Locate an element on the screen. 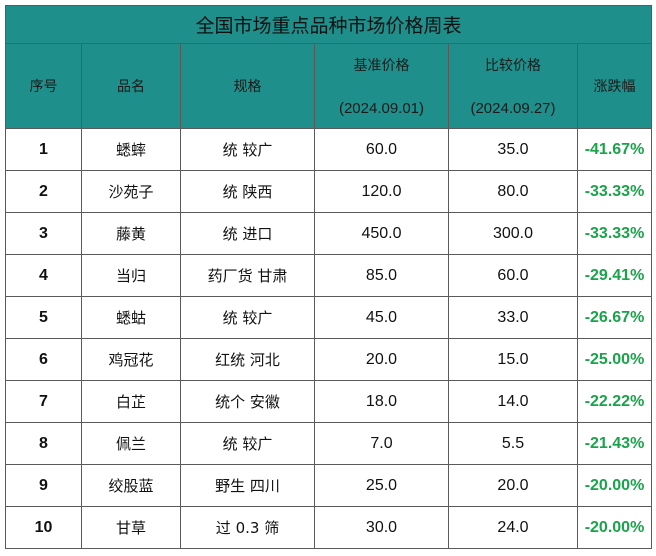 The image size is (656, 556). cell-name: 白芷 is located at coordinates (131, 401).